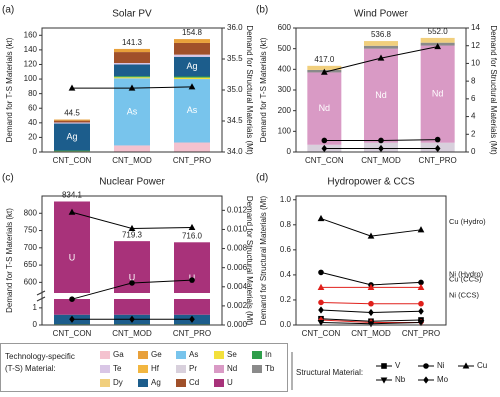  Describe the element at coordinates (192, 32) in the screenshot. I see `total-label: 154.8` at that location.